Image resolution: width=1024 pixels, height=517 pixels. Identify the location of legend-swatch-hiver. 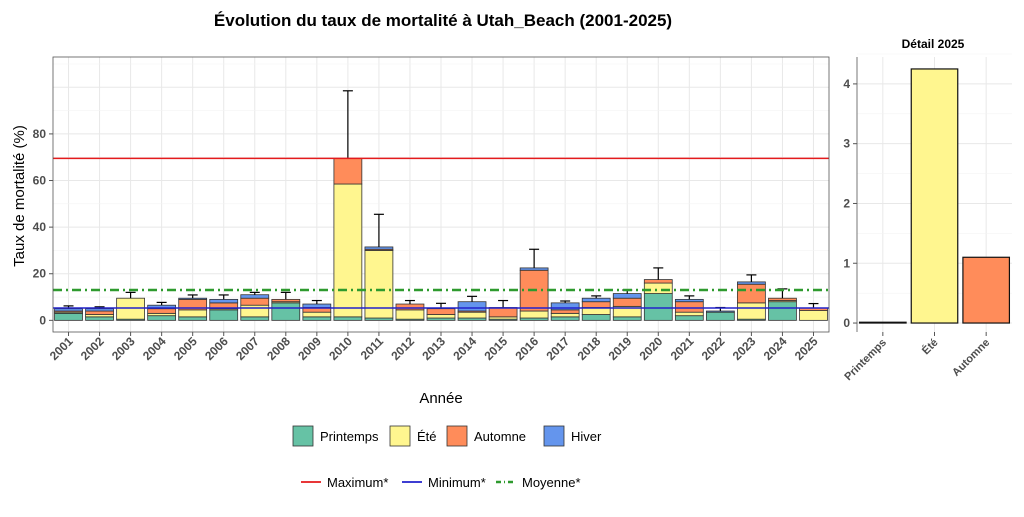
(554, 436).